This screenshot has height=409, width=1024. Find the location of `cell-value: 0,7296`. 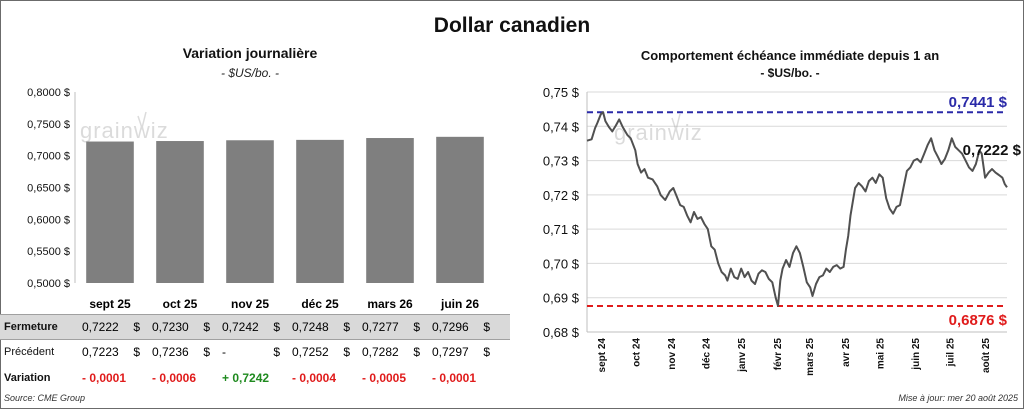

cell-value: 0,7296 is located at coordinates (450, 327).